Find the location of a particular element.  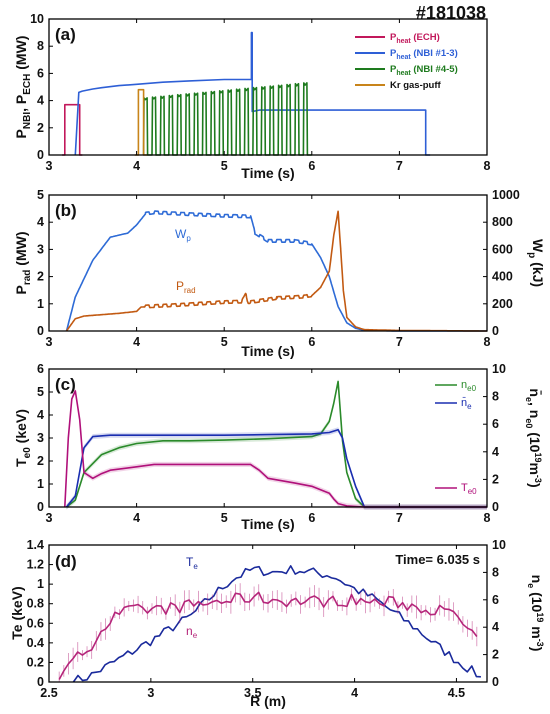

legend-label-kr: Kr gas-puff is located at coordinates (416, 85).